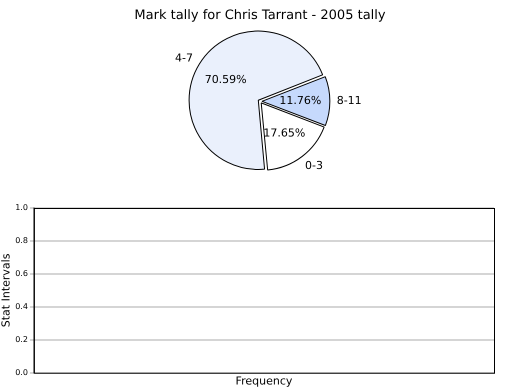  What do you see at coordinates (21, 339) in the screenshot?
I see `y-tick-label: 0.2` at bounding box center [21, 339].